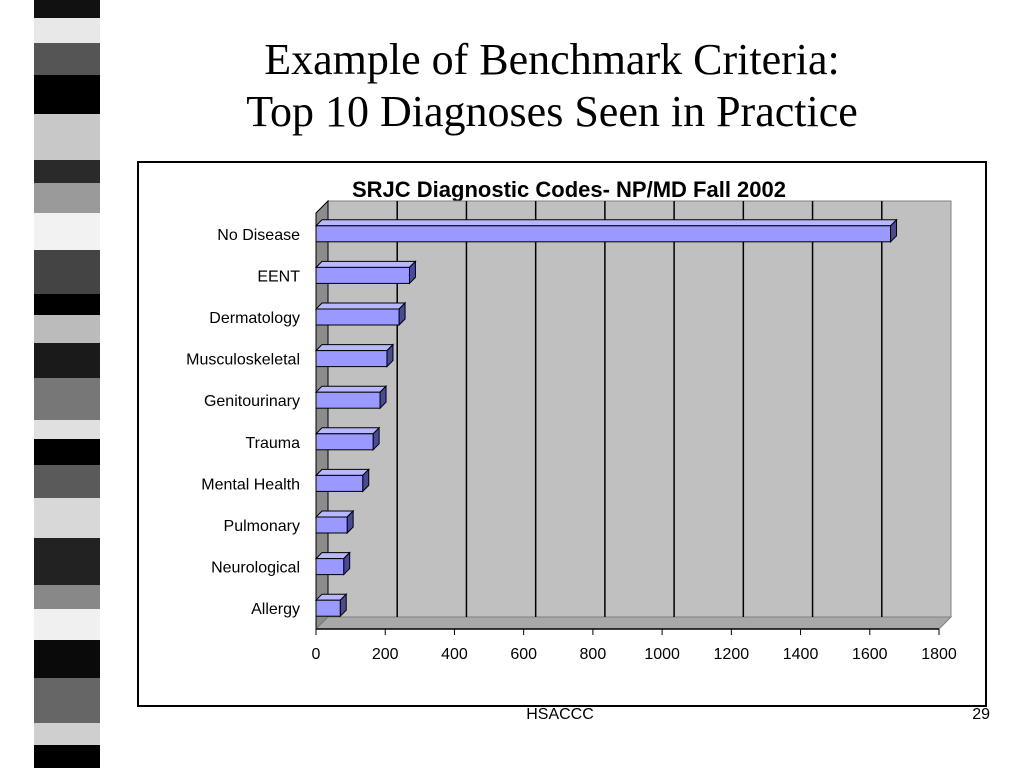 The height and width of the screenshot is (768, 1024). Describe the element at coordinates (552, 59) in the screenshot. I see `slide-title-line-1: Example of Benchmark Criteria:` at that location.